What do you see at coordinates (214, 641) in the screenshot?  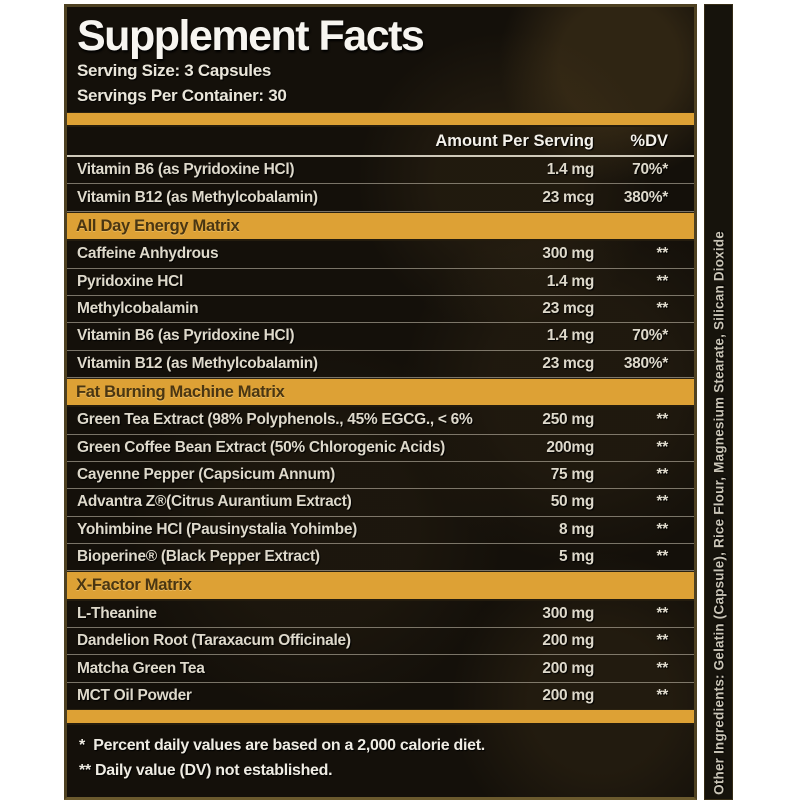 I see `ingredient-name: Dandelion Root (Taraxacum Officinale)` at bounding box center [214, 641].